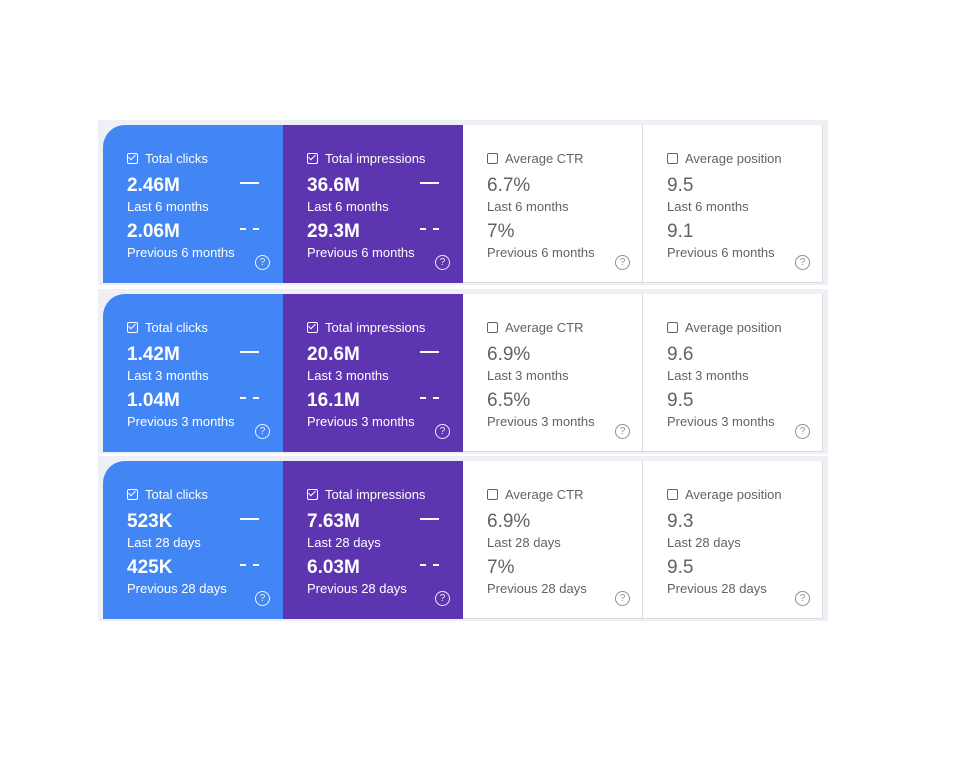 Image resolution: width=972 pixels, height=762 pixels. What do you see at coordinates (333, 521) in the screenshot?
I see `current-value: 7.63M` at bounding box center [333, 521].